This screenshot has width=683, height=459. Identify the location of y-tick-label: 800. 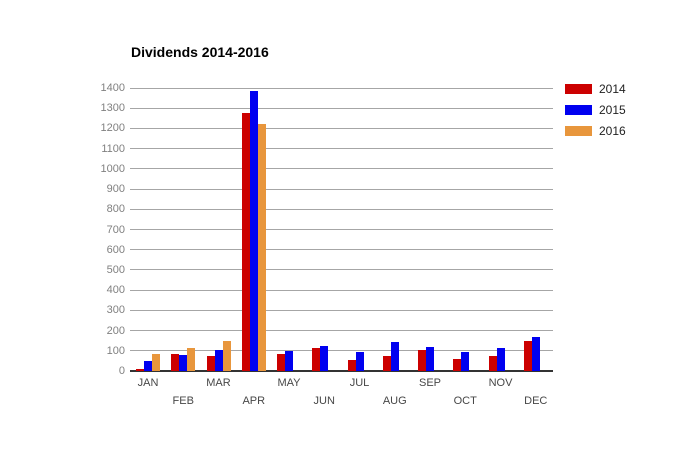
(115, 209).